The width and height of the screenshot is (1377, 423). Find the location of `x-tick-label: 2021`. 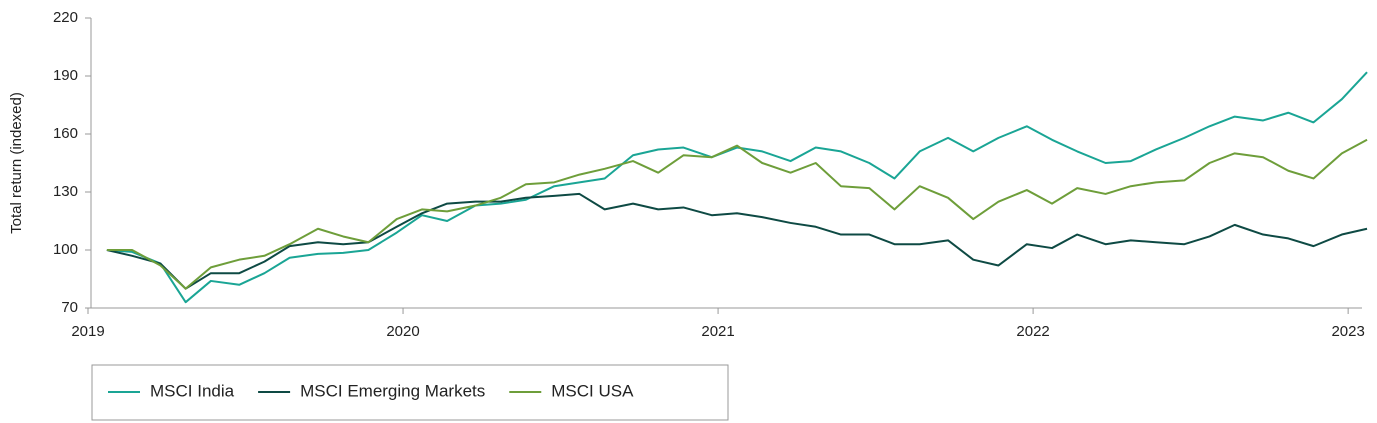

x-tick-label: 2021 is located at coordinates (717, 331).